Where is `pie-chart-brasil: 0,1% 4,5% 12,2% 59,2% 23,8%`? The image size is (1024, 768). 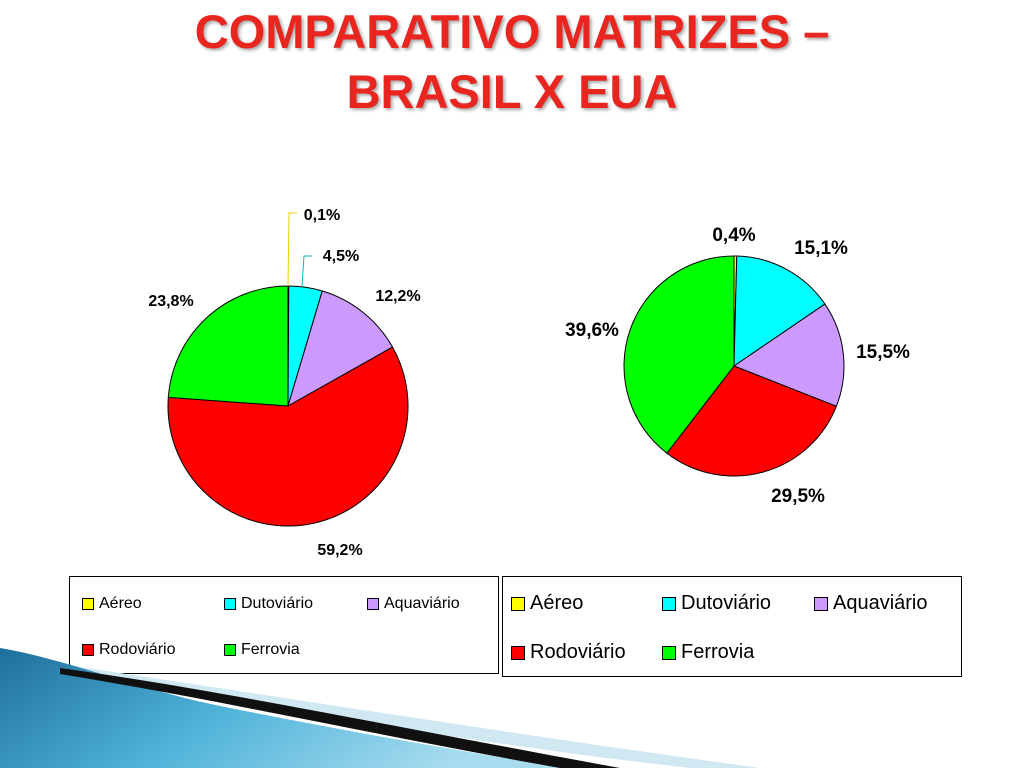
pie-chart-brasil: 0,1% 4,5% 12,2% 59,2% 23,8% is located at coordinates (284, 383).